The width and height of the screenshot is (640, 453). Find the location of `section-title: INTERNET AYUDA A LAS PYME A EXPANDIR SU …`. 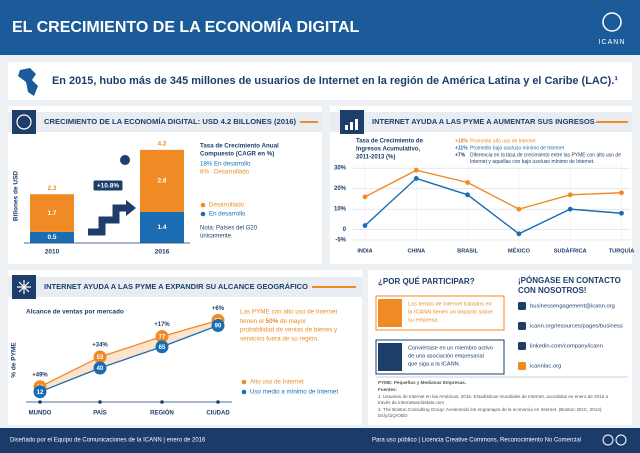

section-title: INTERNET AYUDA A LAS PYME A EXPANDIR SU … is located at coordinates (176, 286).